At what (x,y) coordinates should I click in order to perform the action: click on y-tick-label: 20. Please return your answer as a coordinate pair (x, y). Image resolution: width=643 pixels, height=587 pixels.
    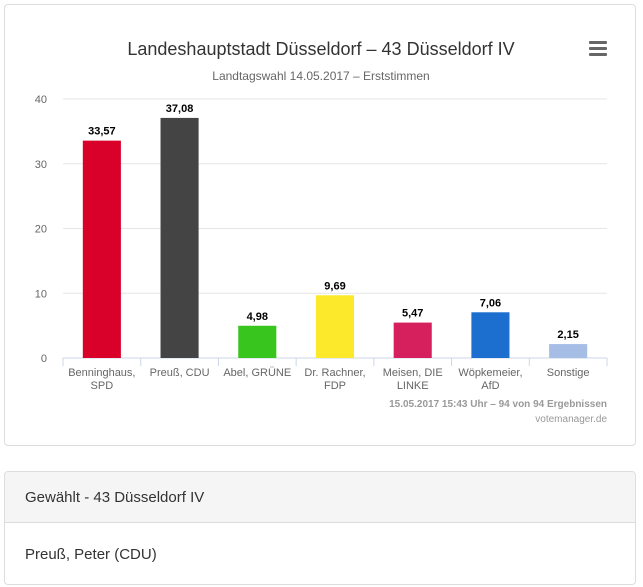
    Looking at the image, I should click on (41, 230).